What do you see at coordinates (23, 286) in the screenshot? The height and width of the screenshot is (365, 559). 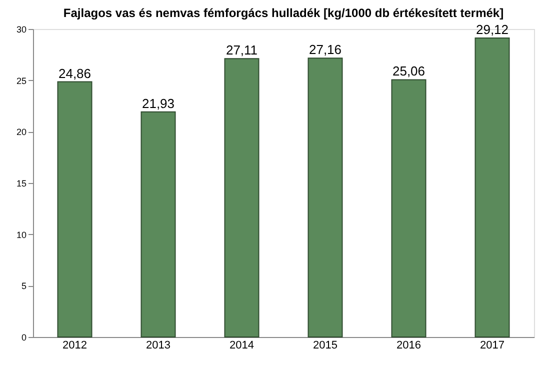 I see `y-tick-label: 5` at bounding box center [23, 286].